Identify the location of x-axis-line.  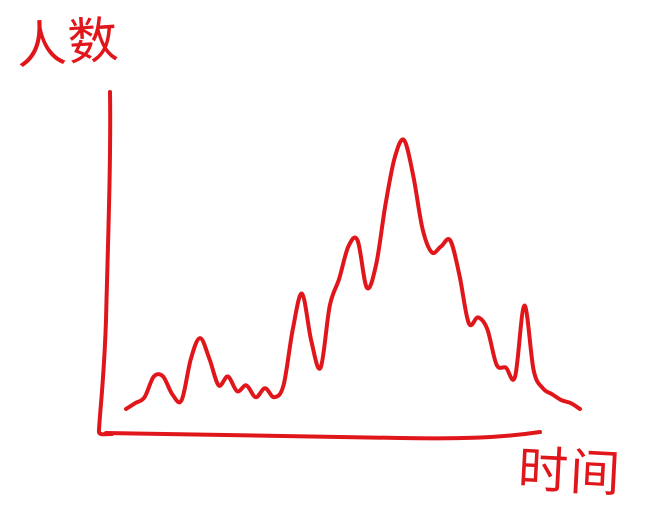
(323, 435).